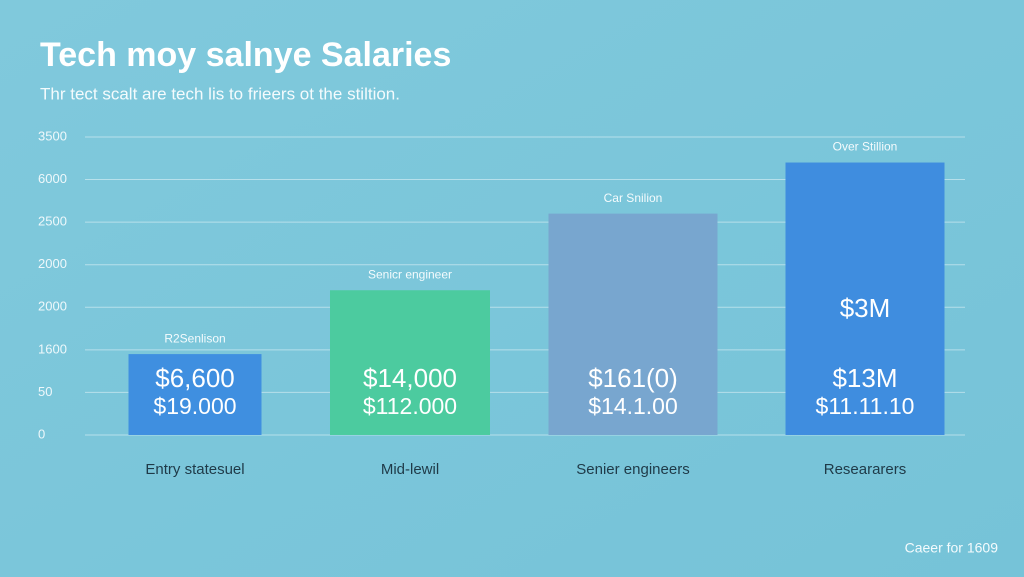 The height and width of the screenshot is (577, 1024). What do you see at coordinates (194, 406) in the screenshot?
I see `bar-inner-label: $19.000` at bounding box center [194, 406].